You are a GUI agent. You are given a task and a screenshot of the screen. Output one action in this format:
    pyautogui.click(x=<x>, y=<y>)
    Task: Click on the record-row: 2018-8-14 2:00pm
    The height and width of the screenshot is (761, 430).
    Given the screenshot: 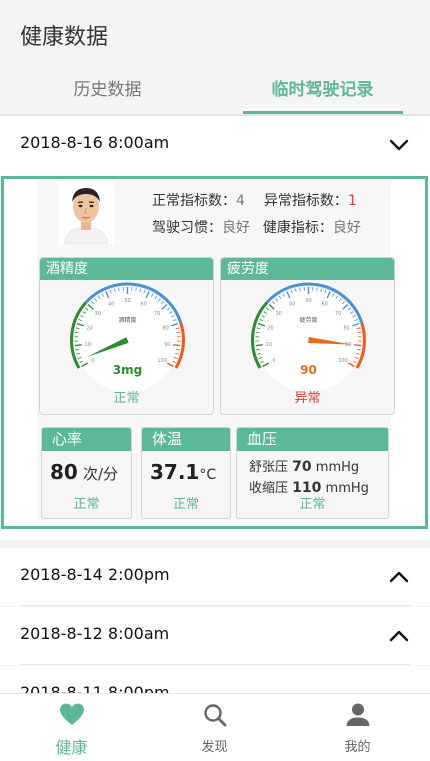 What is the action you would take?
    pyautogui.click(x=215, y=577)
    